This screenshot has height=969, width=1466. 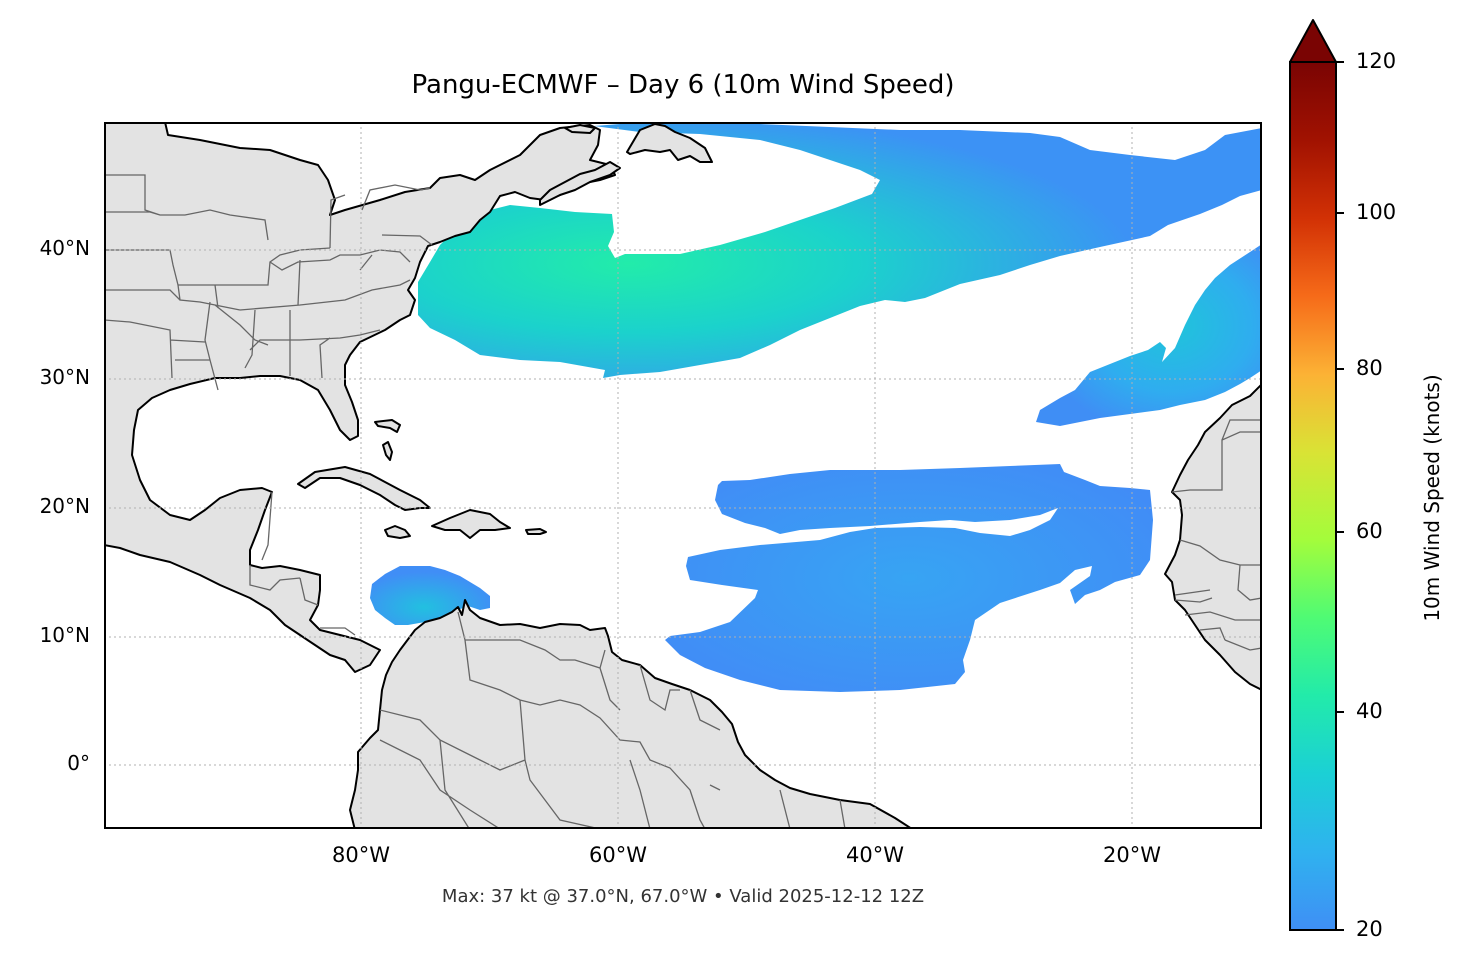 I want to click on land-nova-scotia, so click(x=580, y=183).